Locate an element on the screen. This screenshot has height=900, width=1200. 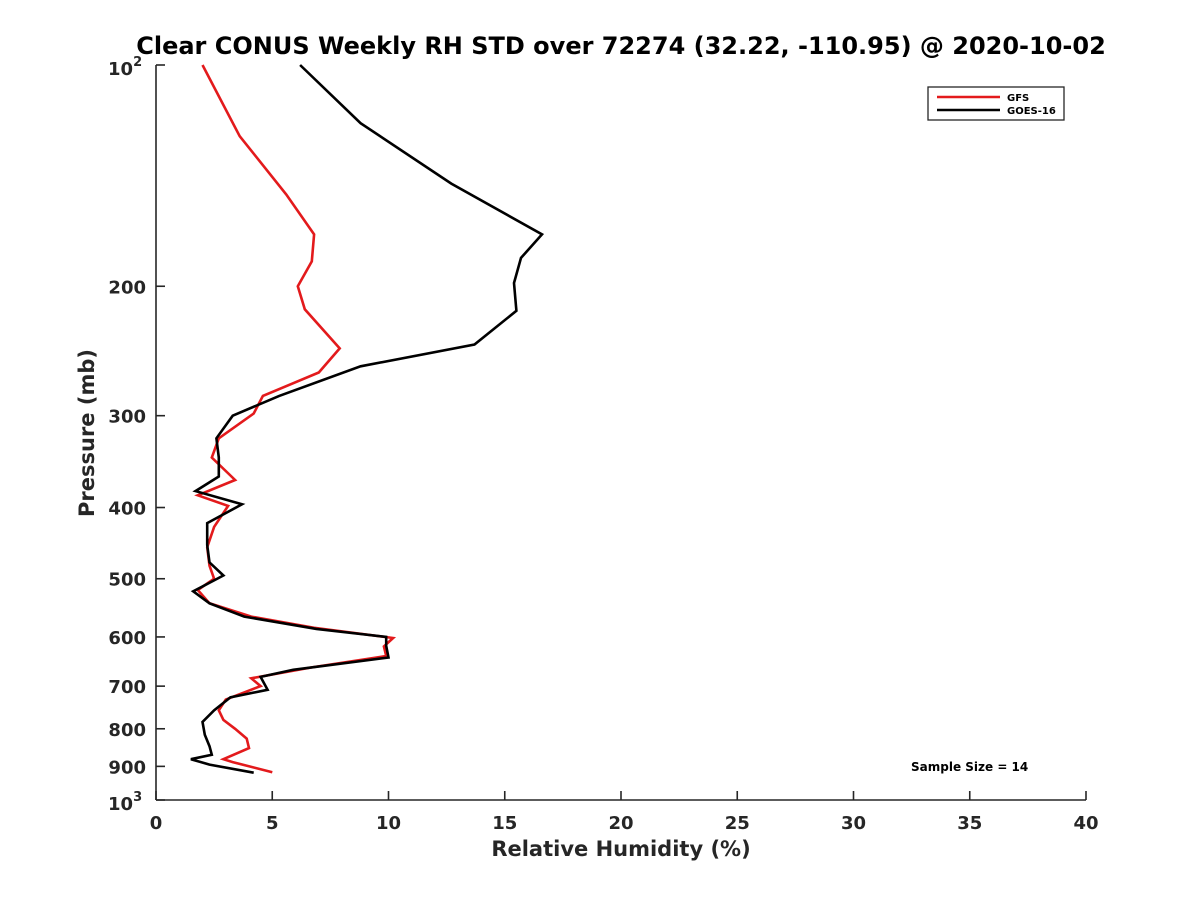
legend-box is located at coordinates (996, 103).